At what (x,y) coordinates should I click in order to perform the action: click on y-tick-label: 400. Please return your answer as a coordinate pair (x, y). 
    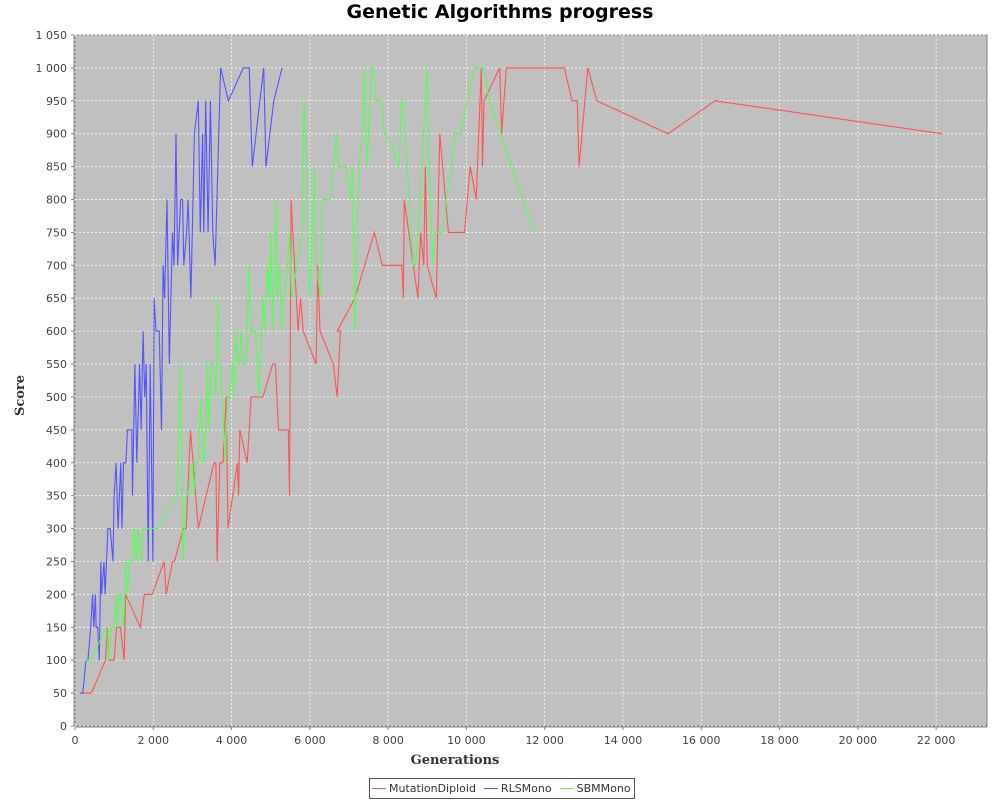
    Looking at the image, I should click on (56, 463).